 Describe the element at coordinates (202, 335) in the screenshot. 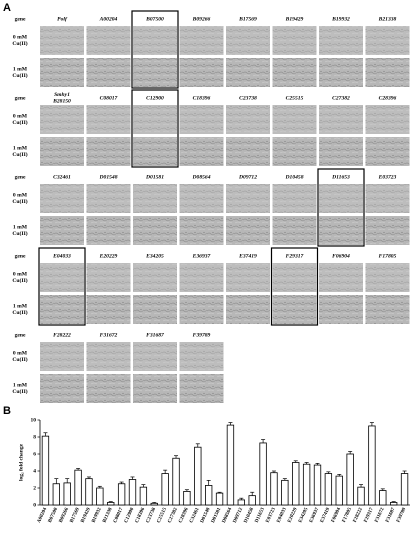

I see `gene-name: F39789` at that location.